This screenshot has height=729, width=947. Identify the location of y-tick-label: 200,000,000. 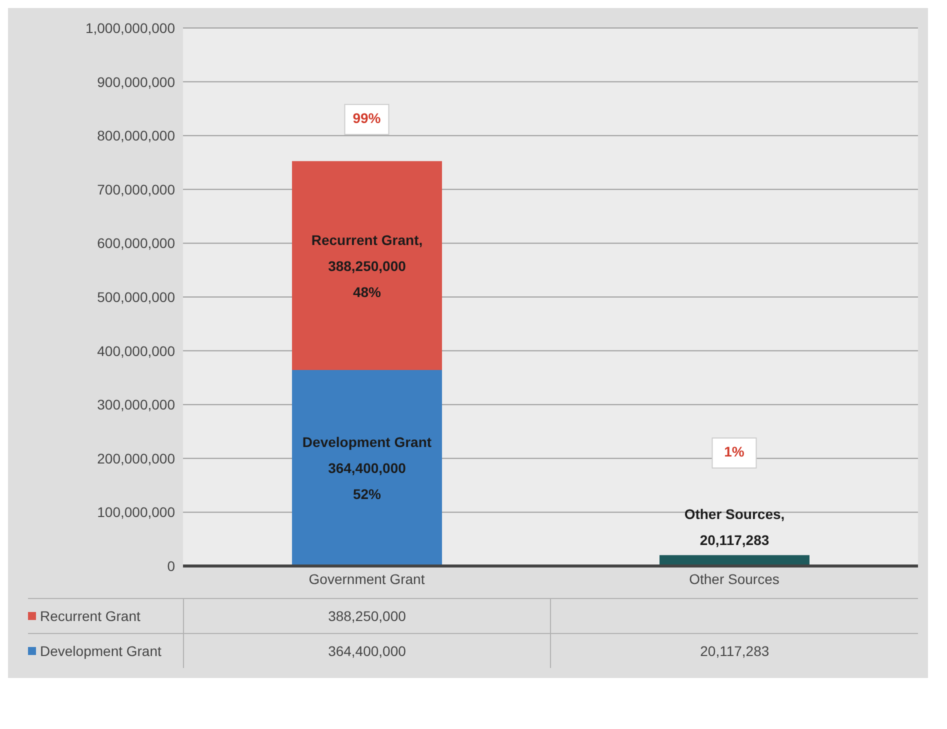
(136, 458).